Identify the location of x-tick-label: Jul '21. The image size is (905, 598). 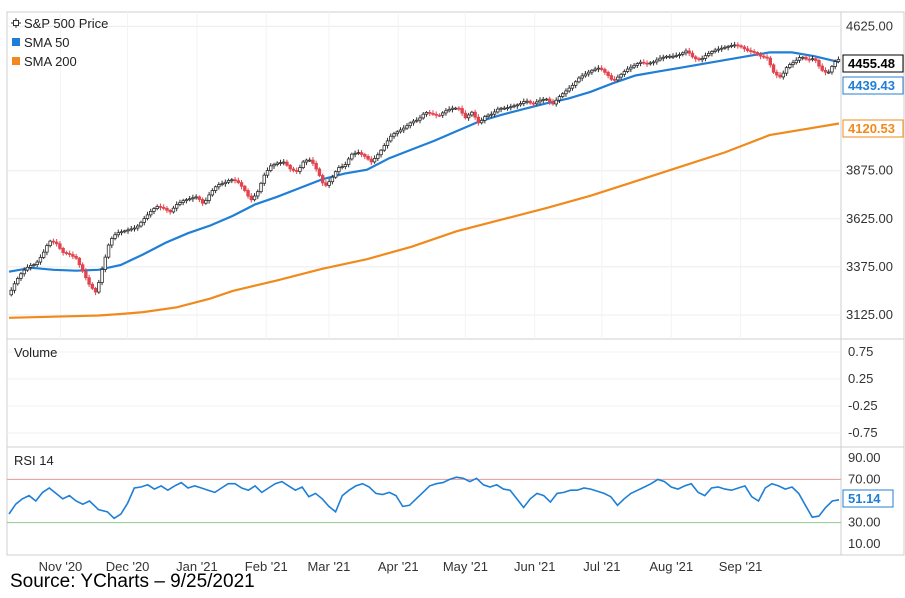
(601, 566).